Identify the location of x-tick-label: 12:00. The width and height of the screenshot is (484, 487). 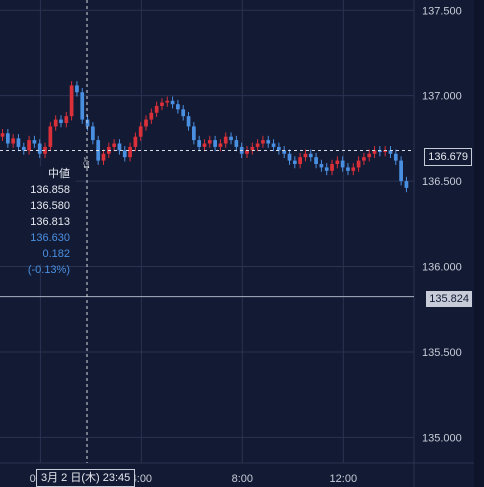
(344, 479).